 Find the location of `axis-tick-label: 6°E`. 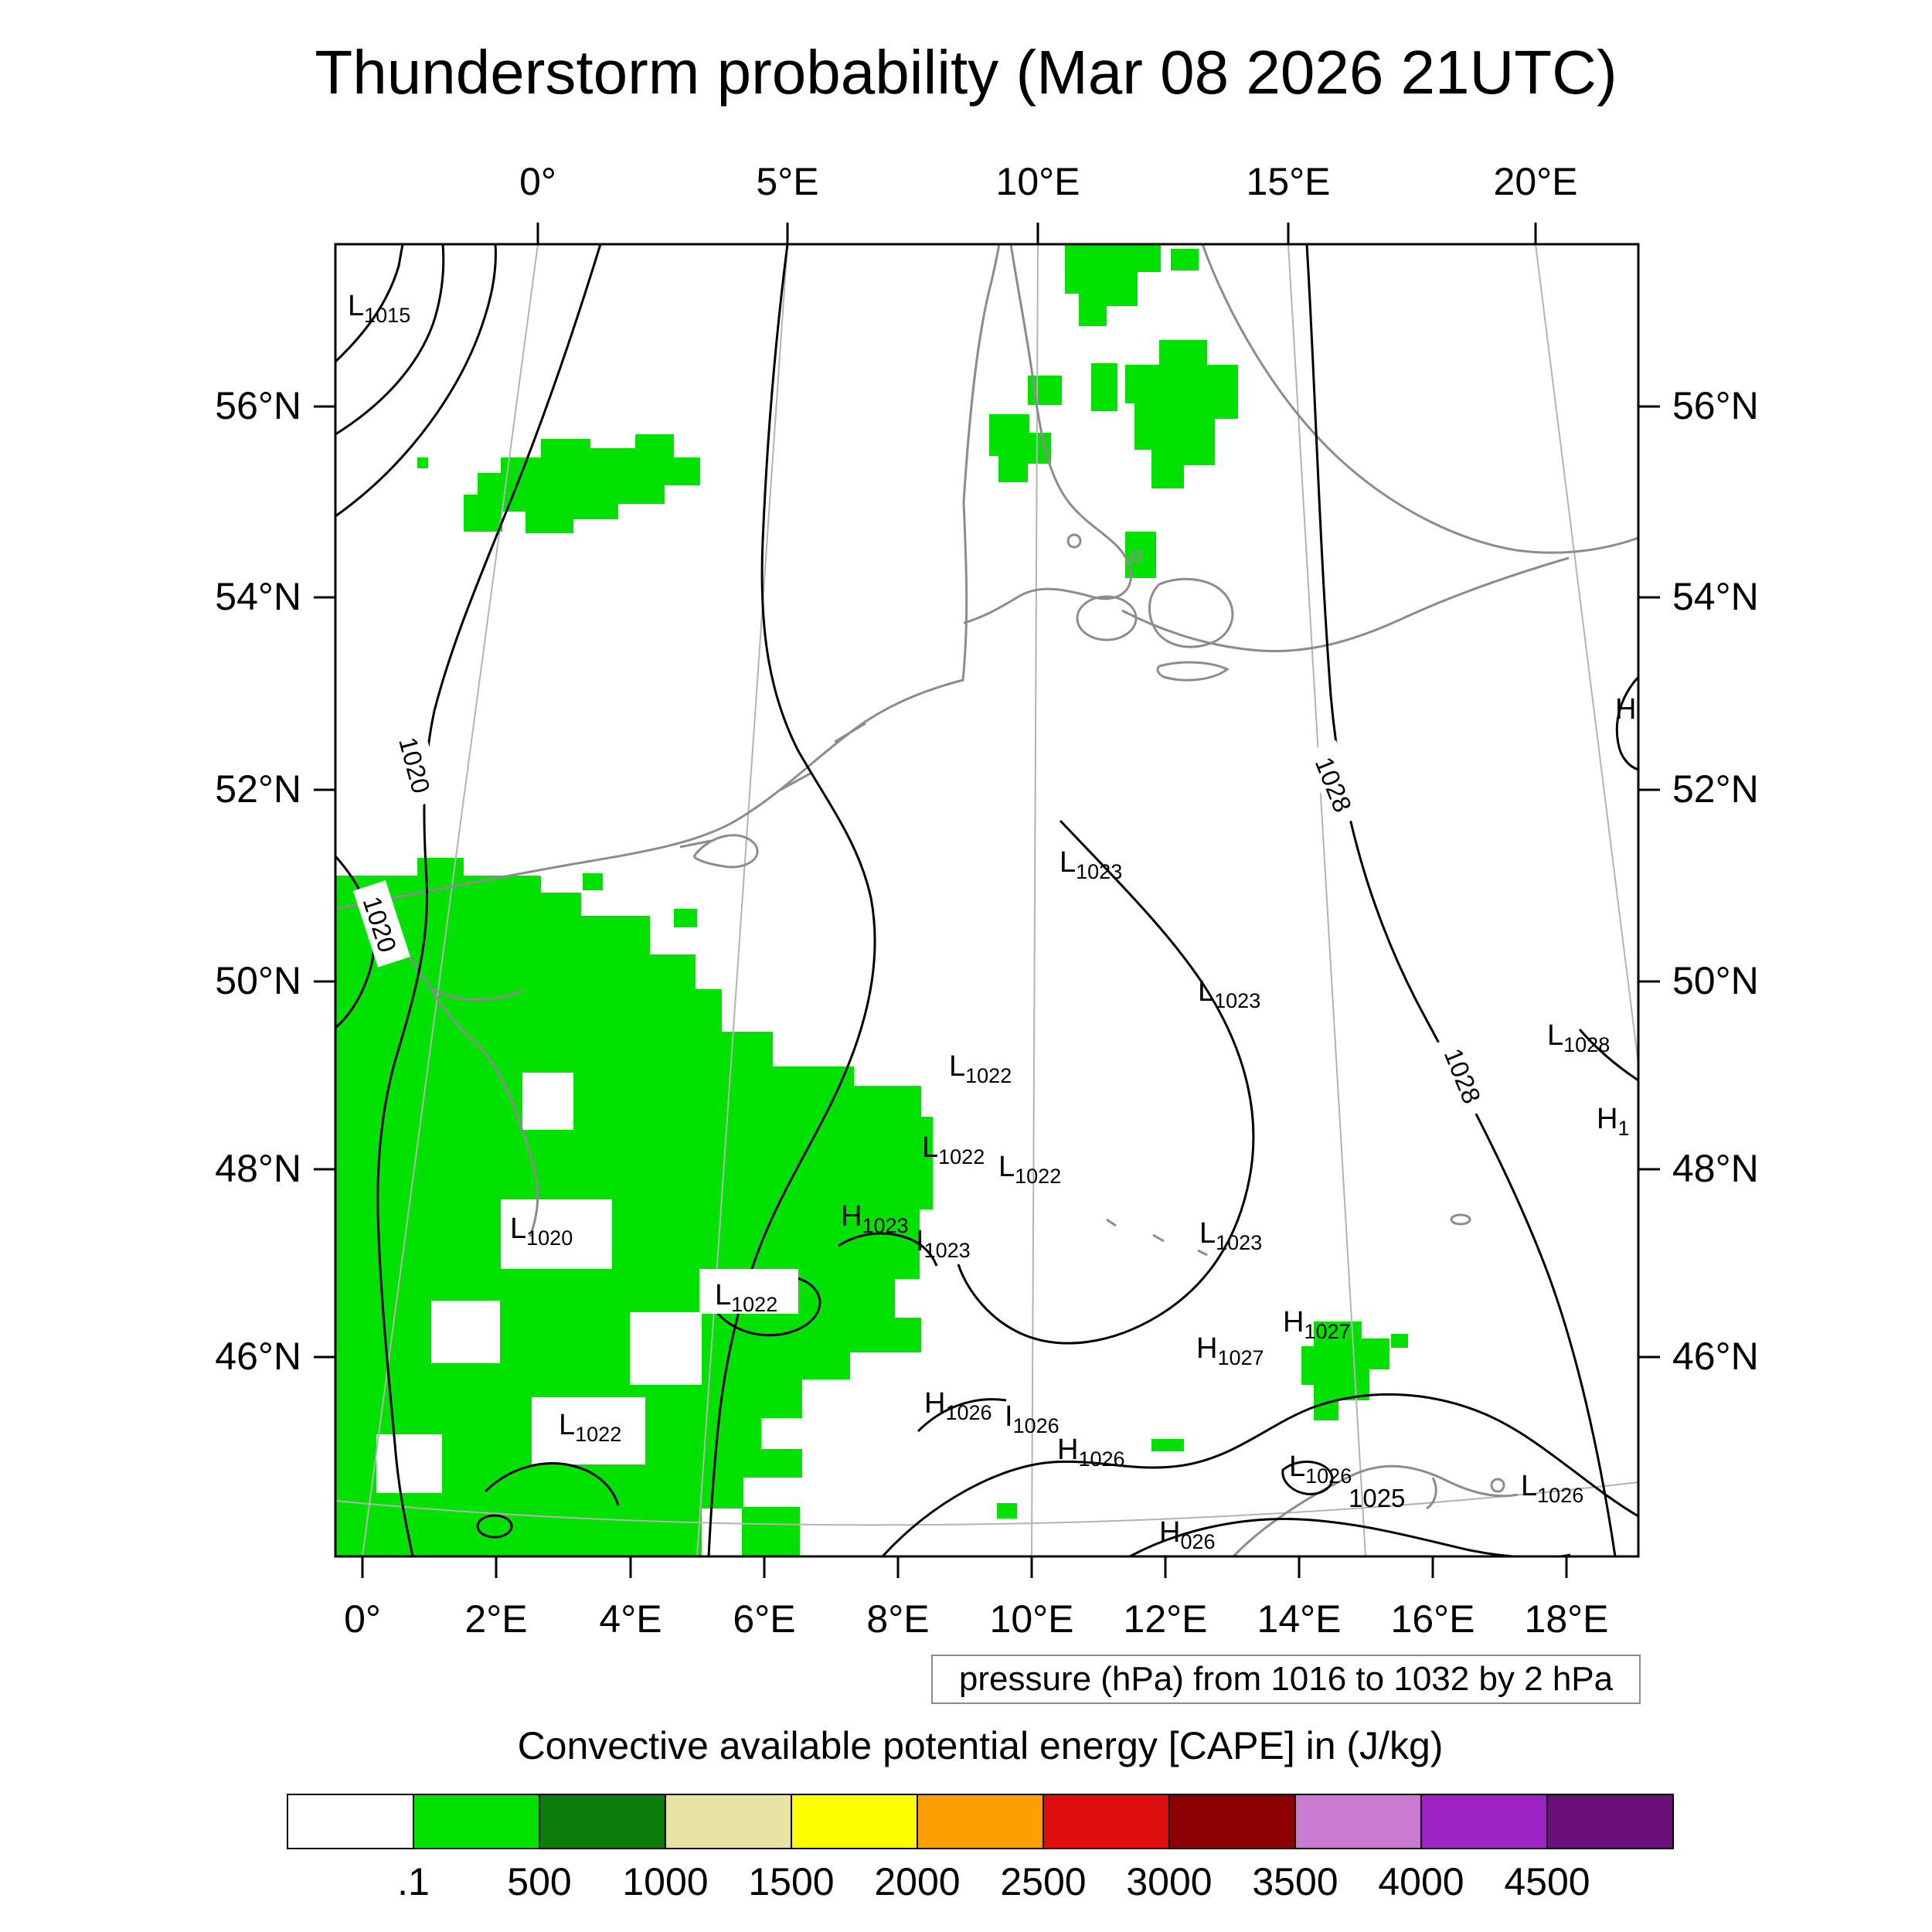

axis-tick-label: 6°E is located at coordinates (764, 1619).